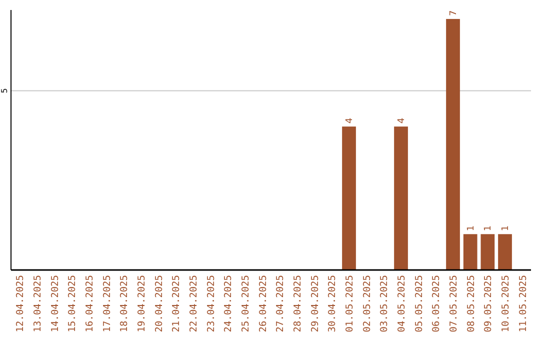 The image size is (540, 340). What do you see at coordinates (211, 303) in the screenshot?
I see `x-tick-label: 23.04.2025` at bounding box center [211, 303].